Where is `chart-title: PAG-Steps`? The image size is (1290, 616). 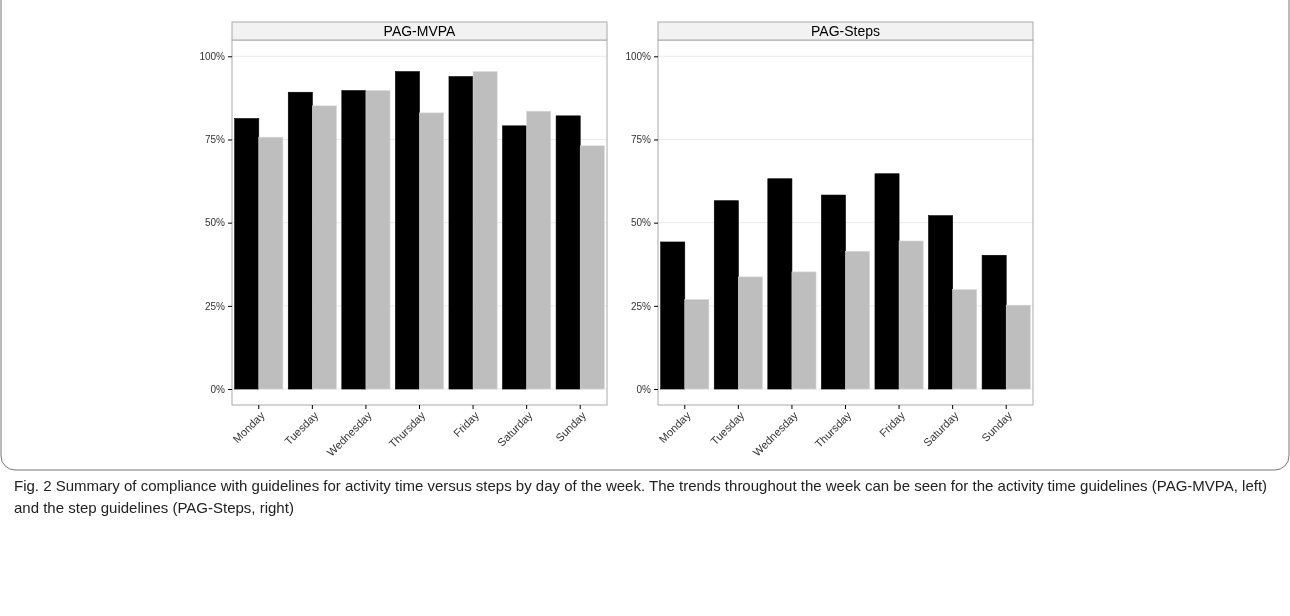 chart-title: PAG-Steps is located at coordinates (845, 31).